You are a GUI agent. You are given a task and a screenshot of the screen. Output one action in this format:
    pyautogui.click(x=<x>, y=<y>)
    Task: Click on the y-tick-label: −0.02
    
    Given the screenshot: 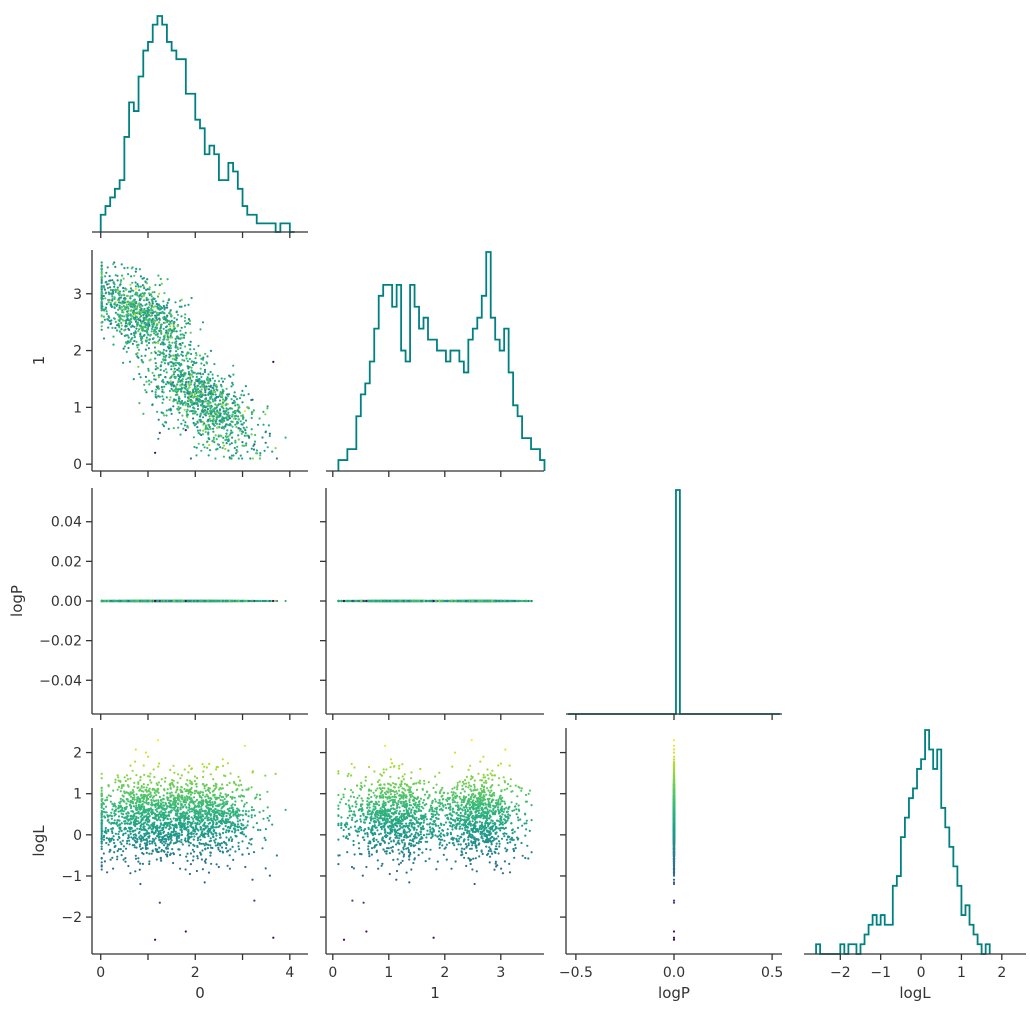 What is the action you would take?
    pyautogui.click(x=60, y=642)
    